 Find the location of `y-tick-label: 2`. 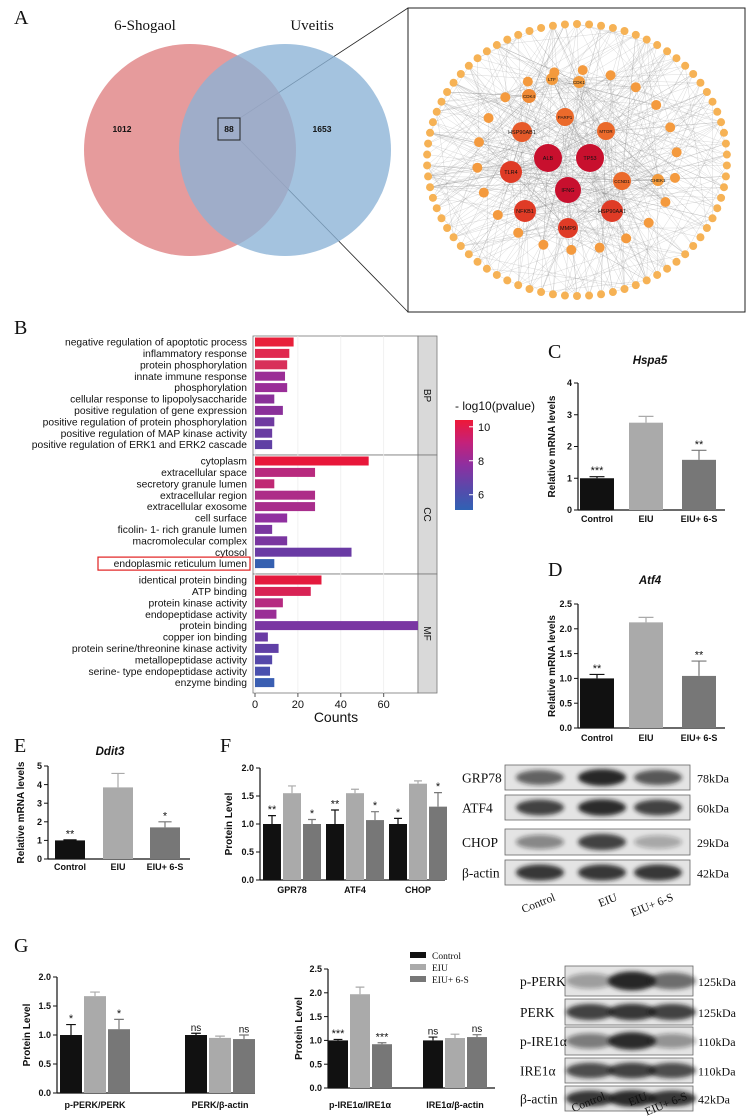

y-tick-label: 2 is located at coordinates (569, 447).